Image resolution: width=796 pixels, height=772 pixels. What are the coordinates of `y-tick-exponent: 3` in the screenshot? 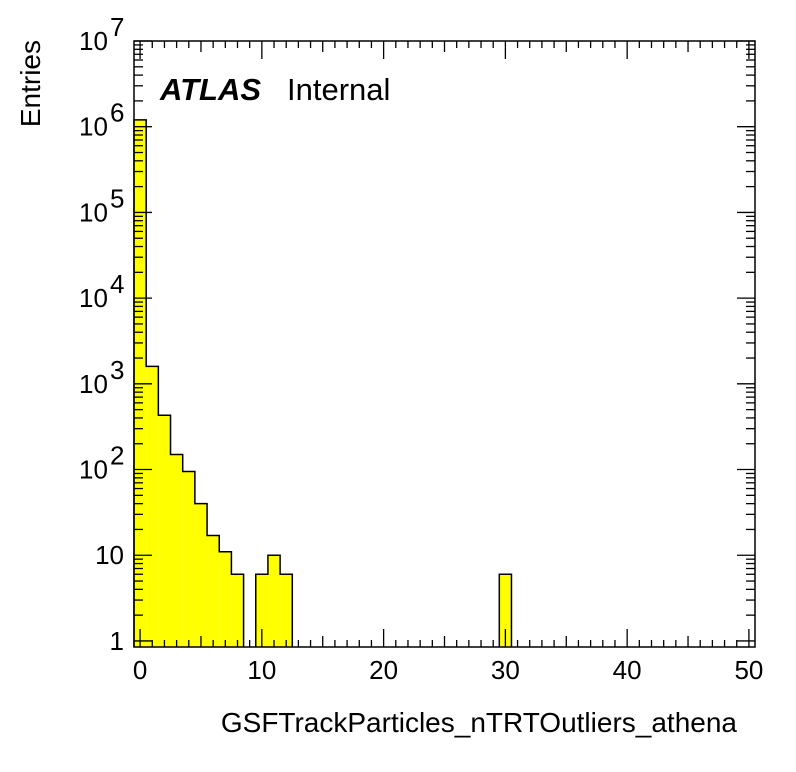 It's located at (117, 370).